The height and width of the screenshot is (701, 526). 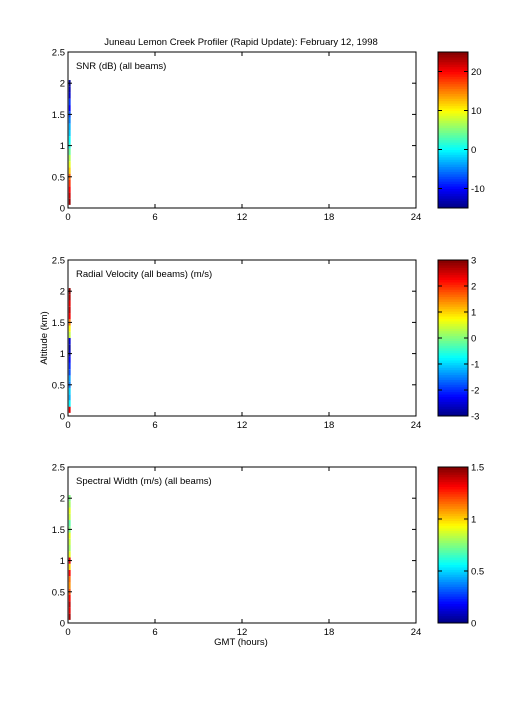 What do you see at coordinates (477, 572) in the screenshot?
I see `colorbar-tick-label: 0.5` at bounding box center [477, 572].